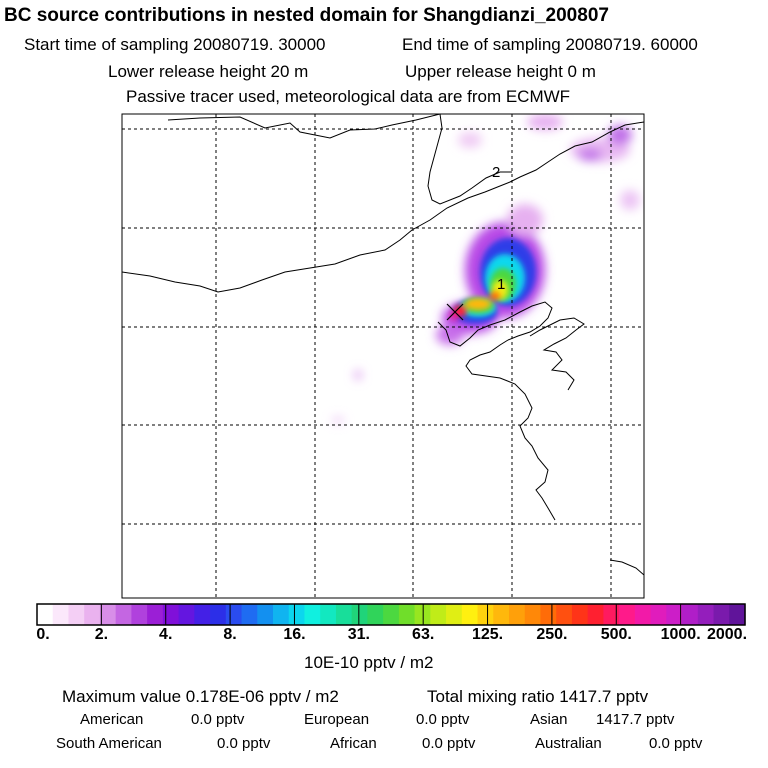  I want to click on colorbar-frame, so click(391, 614).